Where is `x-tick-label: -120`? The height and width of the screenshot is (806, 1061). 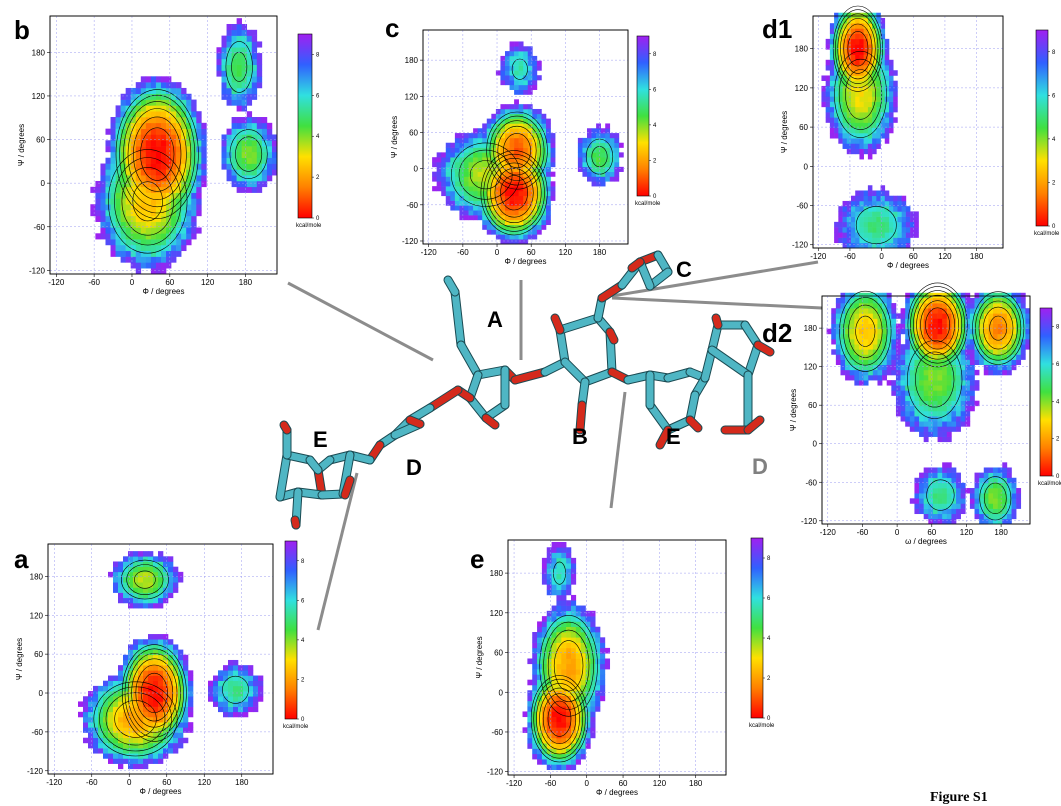
x-tick-label: -120 is located at coordinates (818, 256).